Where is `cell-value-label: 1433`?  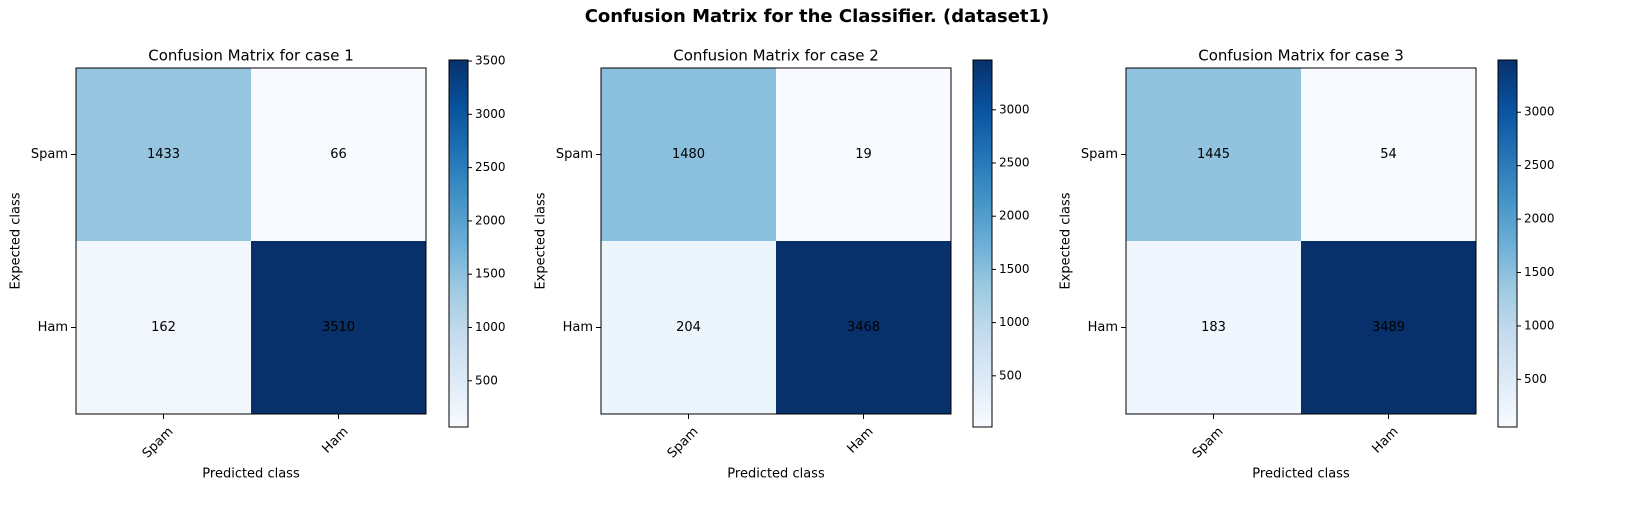
cell-value-label: 1433 is located at coordinates (163, 154).